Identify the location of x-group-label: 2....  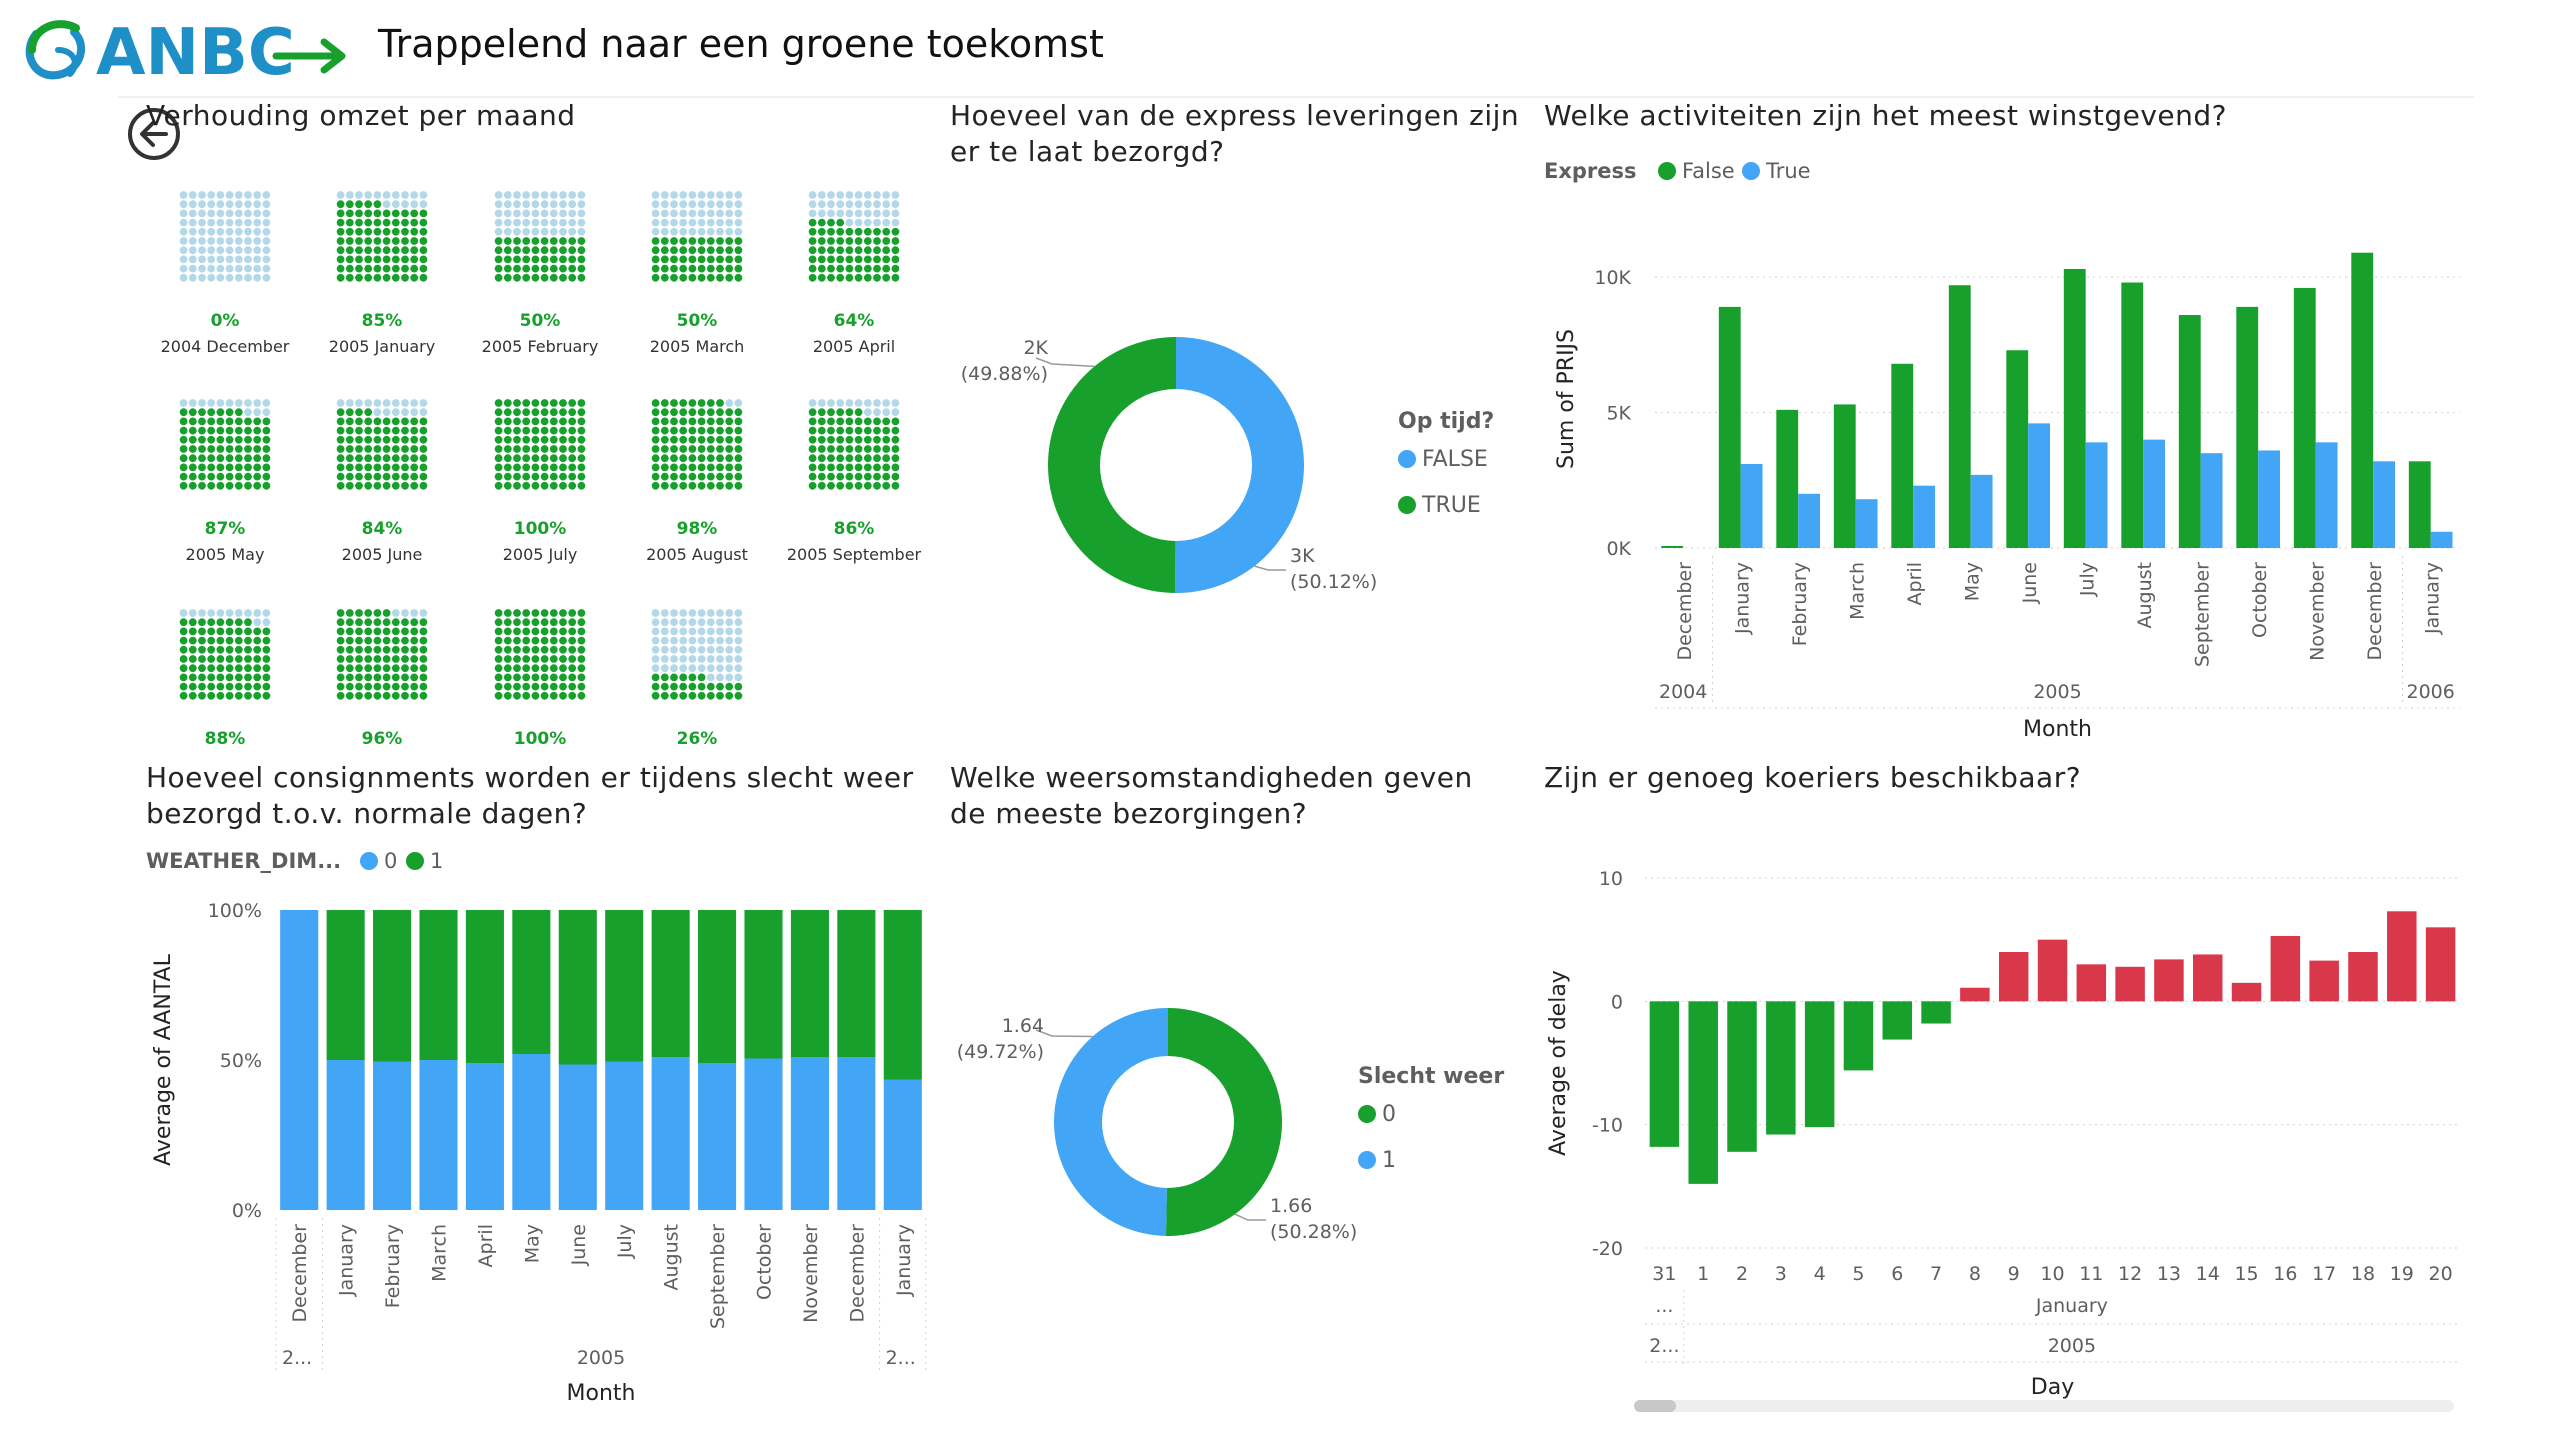
(297, 1358).